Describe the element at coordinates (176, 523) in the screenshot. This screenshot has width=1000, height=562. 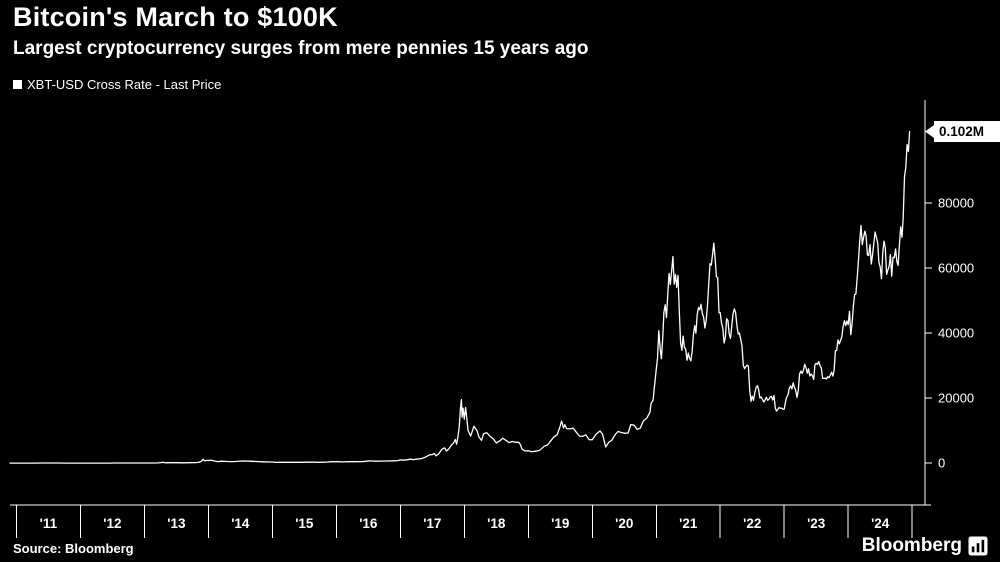
I see `x-axis-tick-label: '13` at that location.